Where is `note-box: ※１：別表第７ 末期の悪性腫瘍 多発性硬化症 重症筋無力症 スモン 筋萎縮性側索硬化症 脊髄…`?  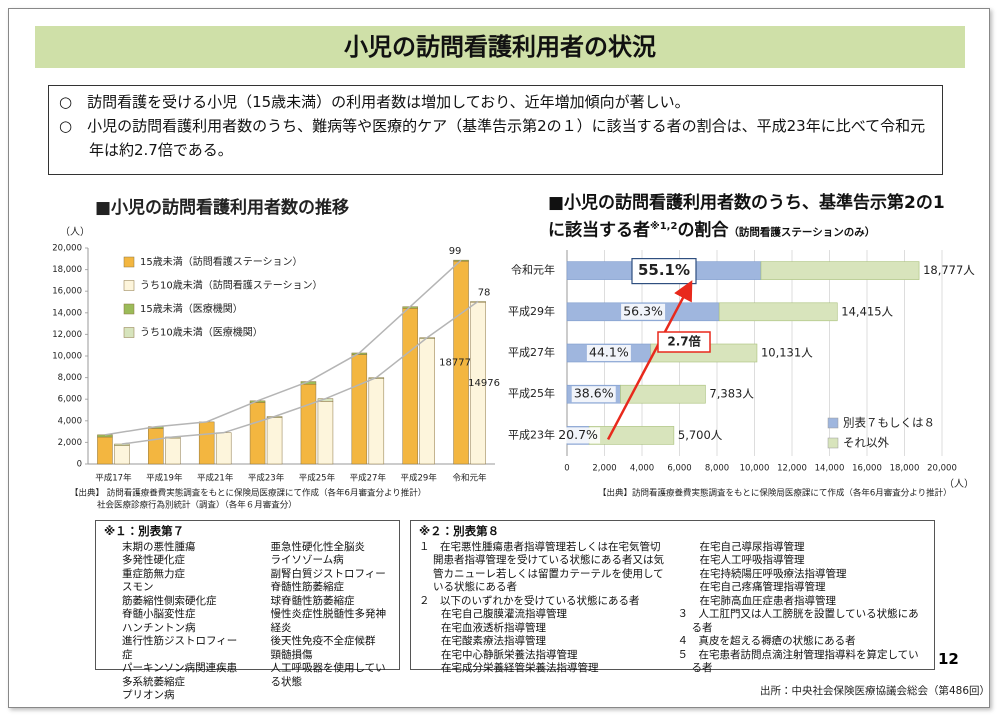
note-box: ※１：別表第７ 末期の悪性腫瘍 多発性硬化症 重症筋無力症 スモン 筋萎縮性側索硬化症 脊髄… is located at coordinates (247, 610).